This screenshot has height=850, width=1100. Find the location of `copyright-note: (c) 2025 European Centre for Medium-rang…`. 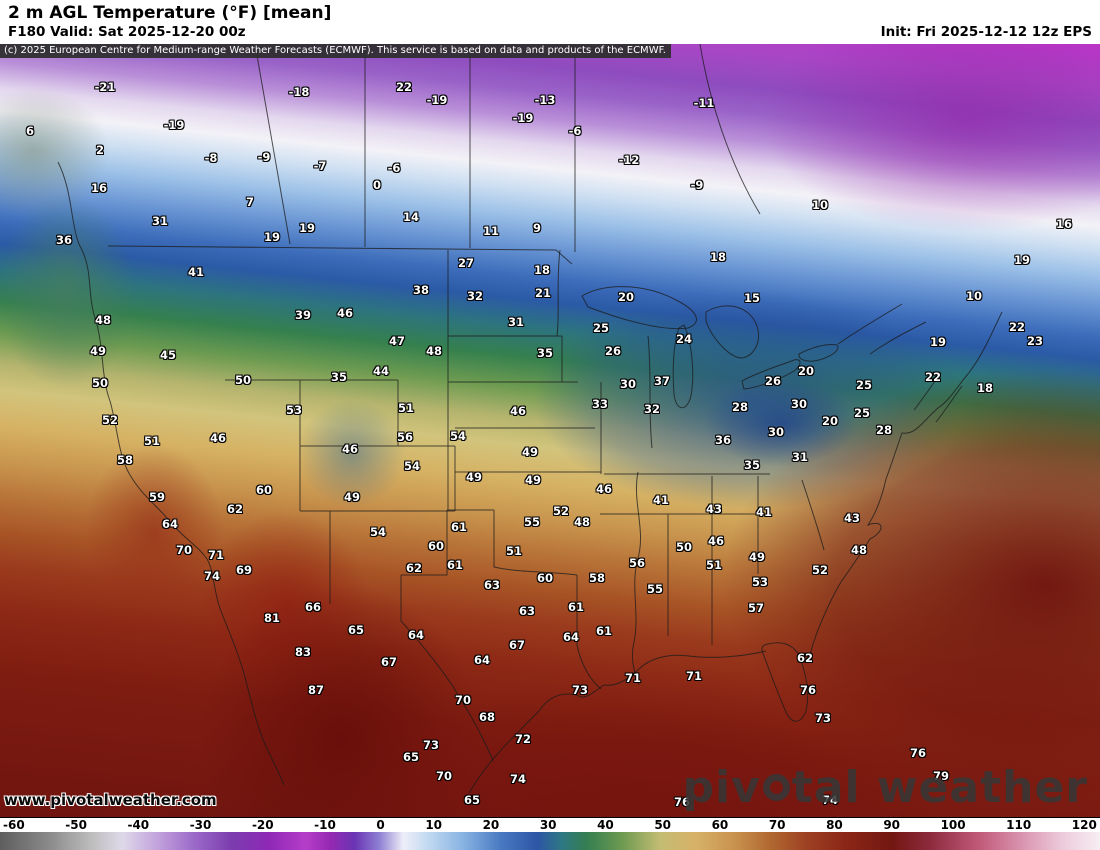

copyright-note: (c) 2025 European Centre for Medium-rang… is located at coordinates (335, 51).